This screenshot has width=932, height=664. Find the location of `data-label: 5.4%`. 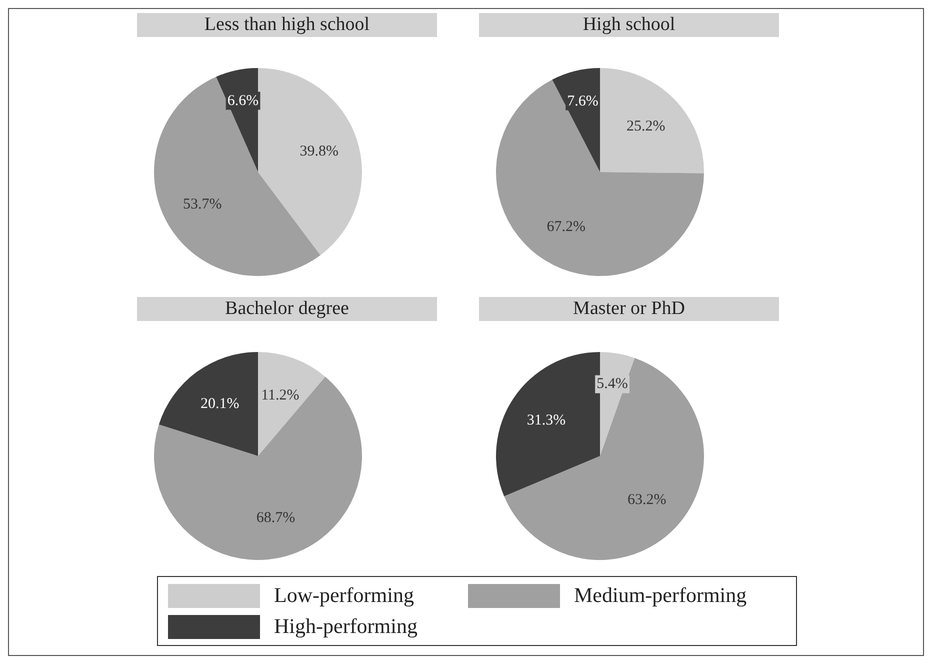

data-label: 5.4% is located at coordinates (612, 384).